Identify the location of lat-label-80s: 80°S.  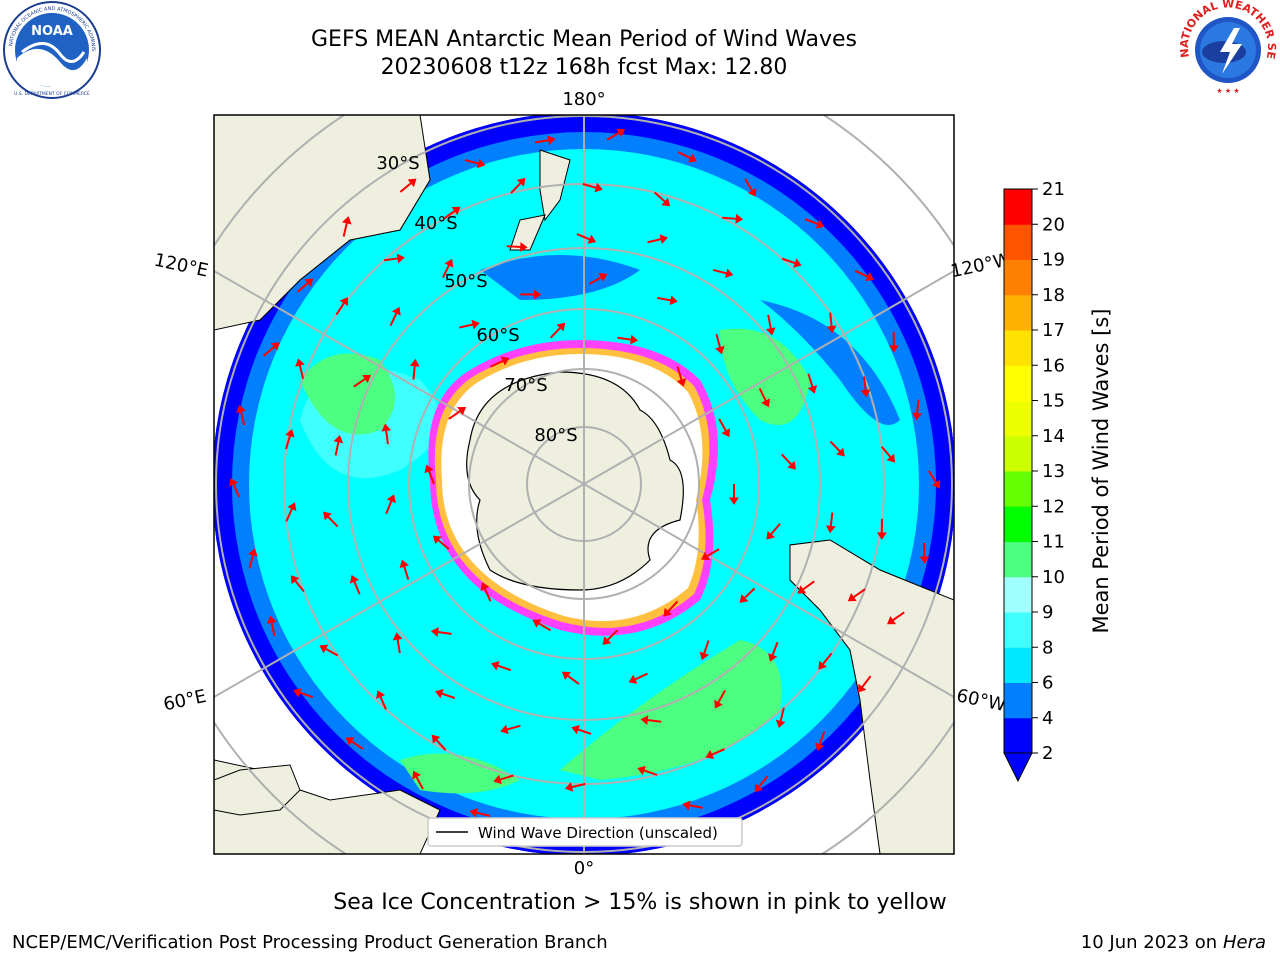
(555, 435).